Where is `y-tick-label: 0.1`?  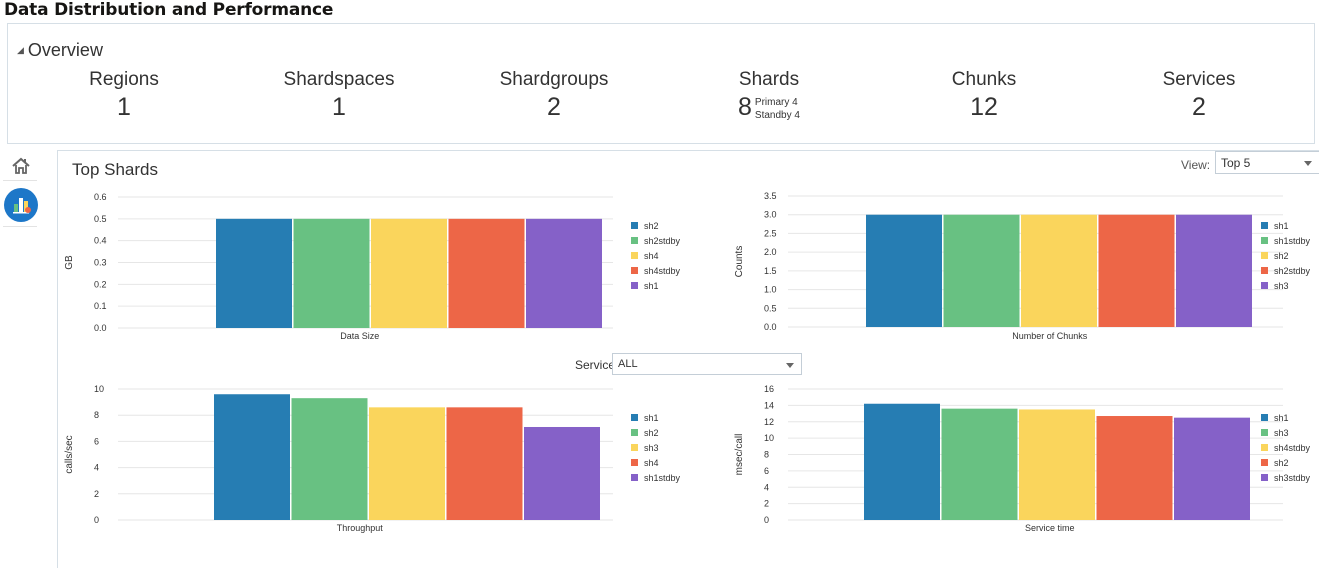
y-tick-label: 0.1 is located at coordinates (100, 306).